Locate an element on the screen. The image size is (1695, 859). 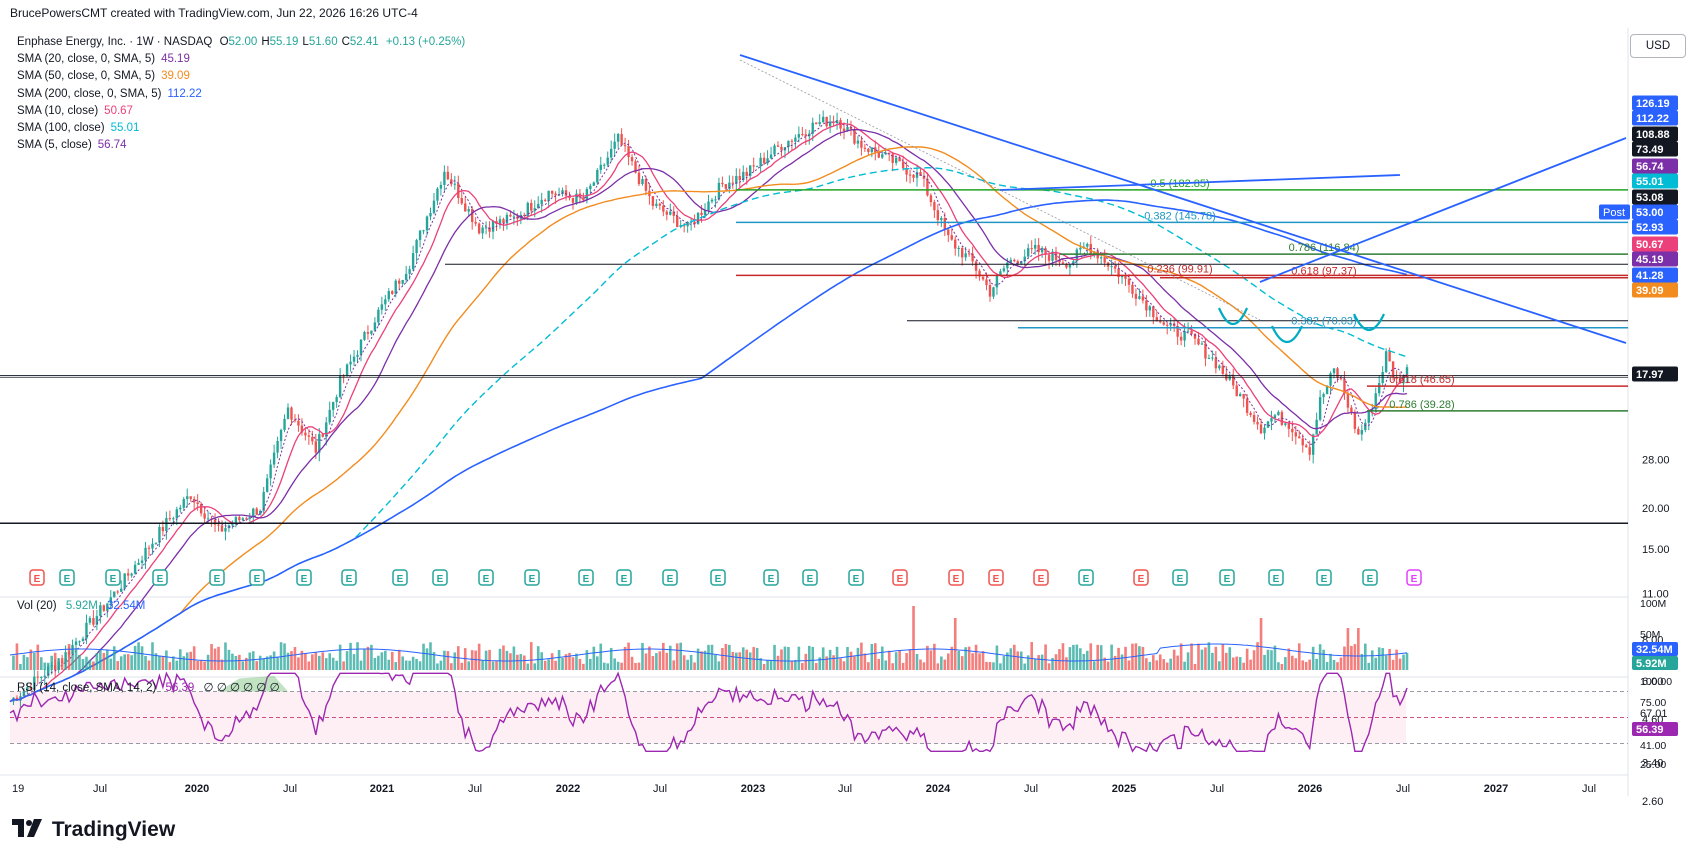
indicator-row: SMA (20, close, 0, SMA, 5) 45.19 is located at coordinates (241, 59).